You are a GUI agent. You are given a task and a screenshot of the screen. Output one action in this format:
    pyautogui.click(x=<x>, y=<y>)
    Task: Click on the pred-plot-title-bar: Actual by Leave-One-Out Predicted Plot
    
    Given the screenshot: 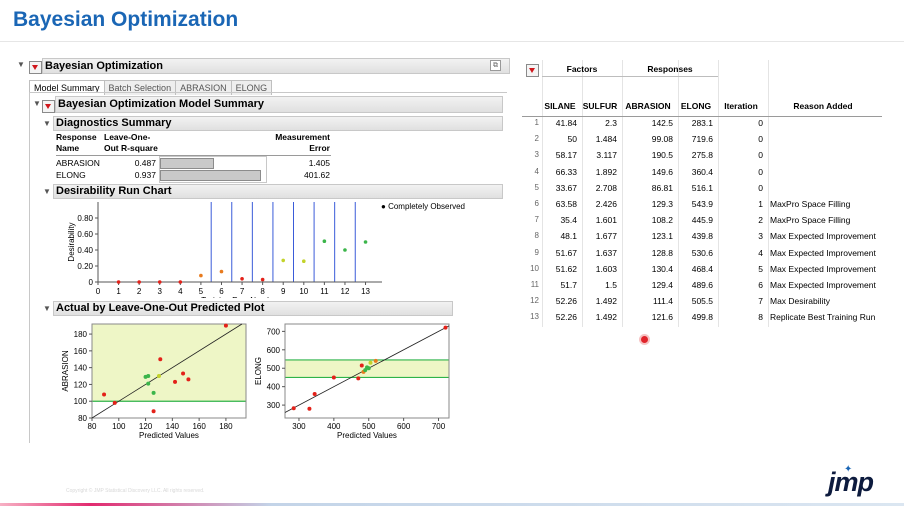 What is the action you would take?
    pyautogui.click(x=253, y=308)
    